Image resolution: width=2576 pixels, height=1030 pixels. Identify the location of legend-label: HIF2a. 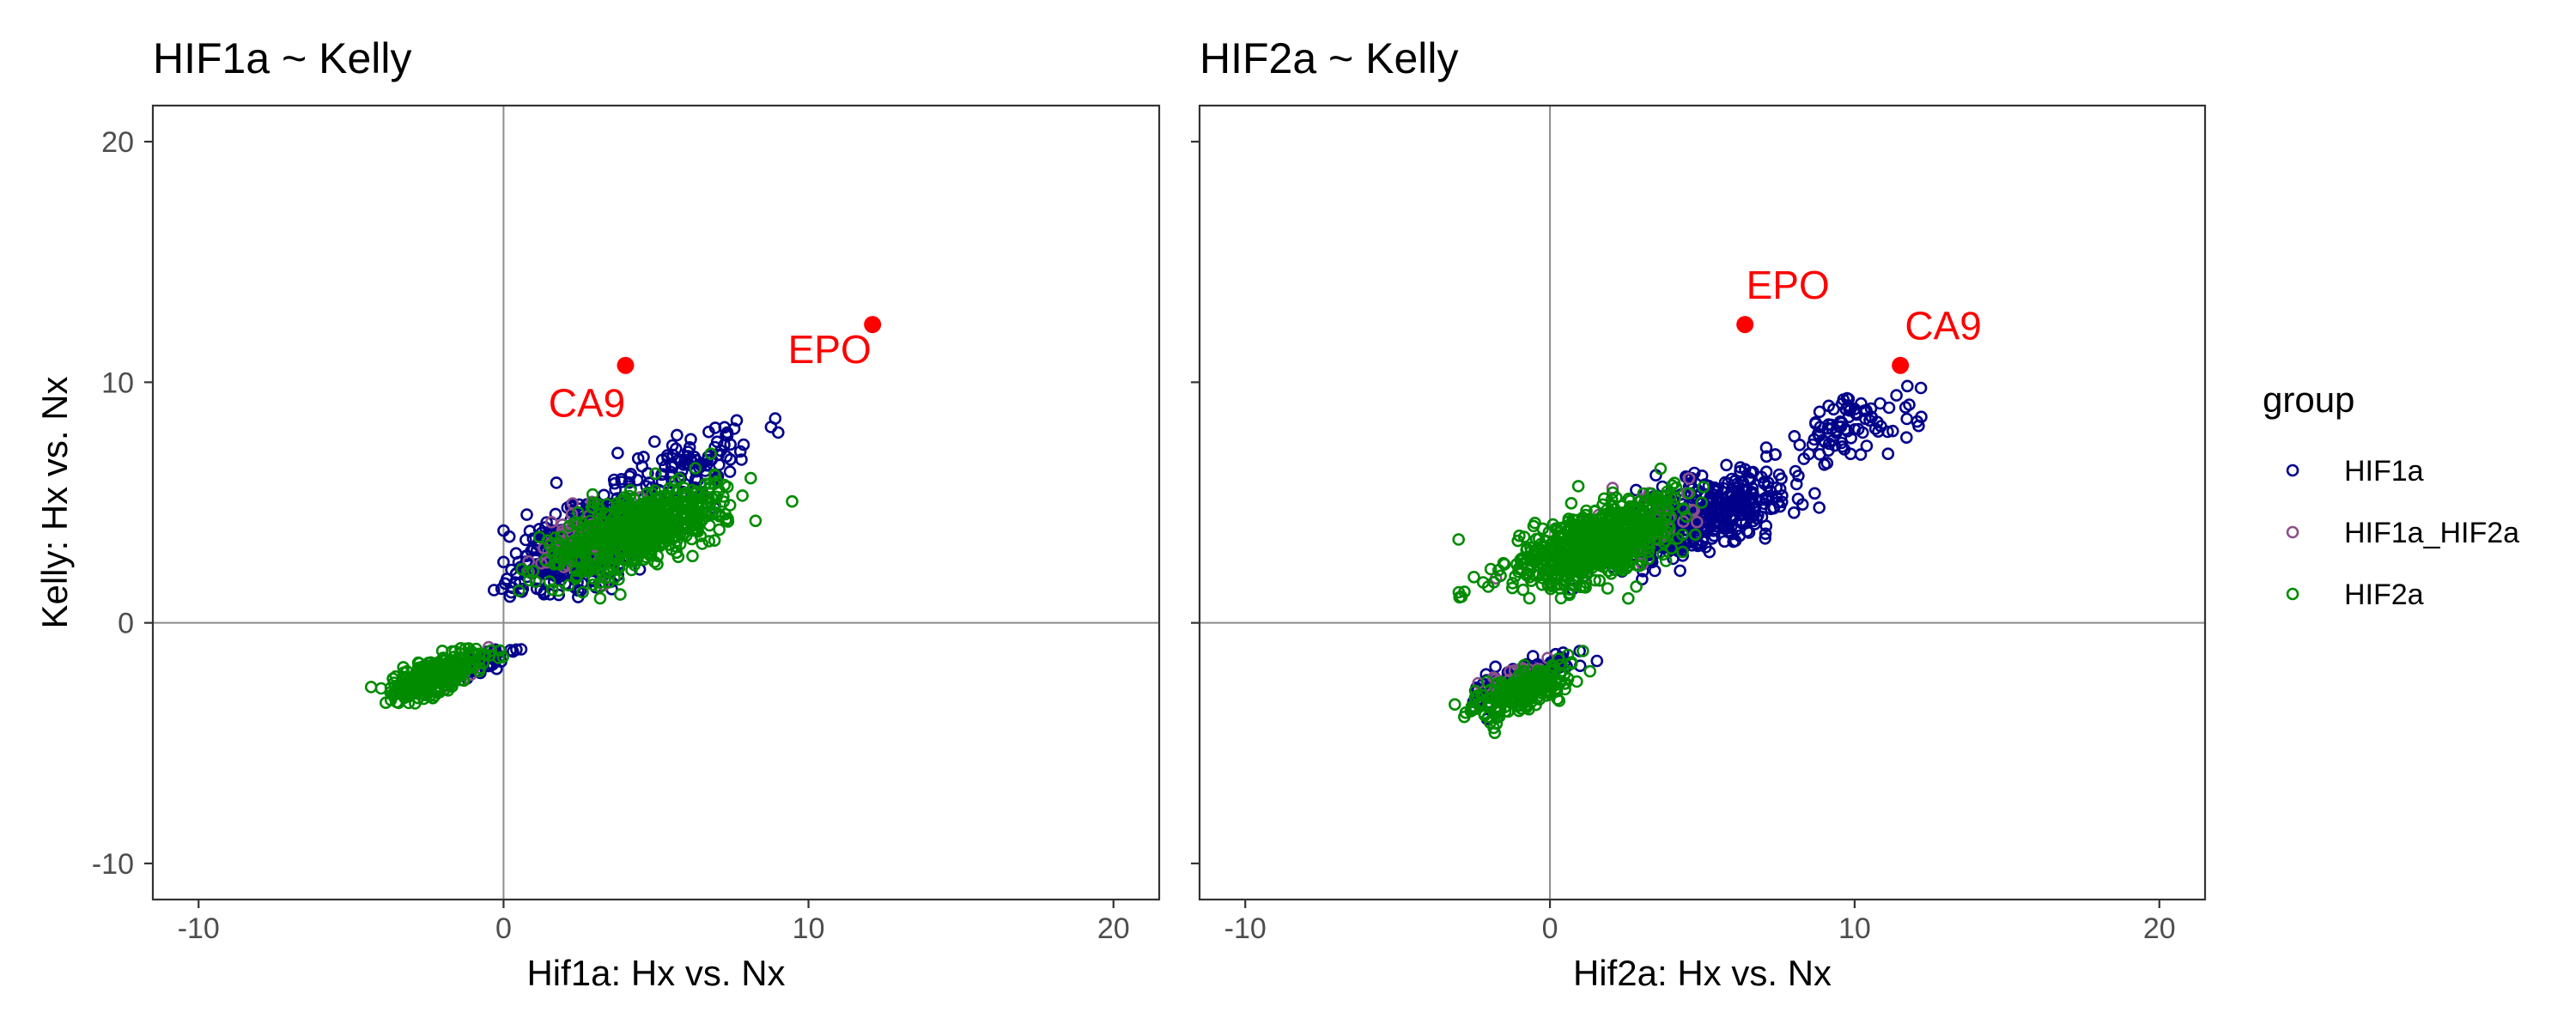
(2384, 595).